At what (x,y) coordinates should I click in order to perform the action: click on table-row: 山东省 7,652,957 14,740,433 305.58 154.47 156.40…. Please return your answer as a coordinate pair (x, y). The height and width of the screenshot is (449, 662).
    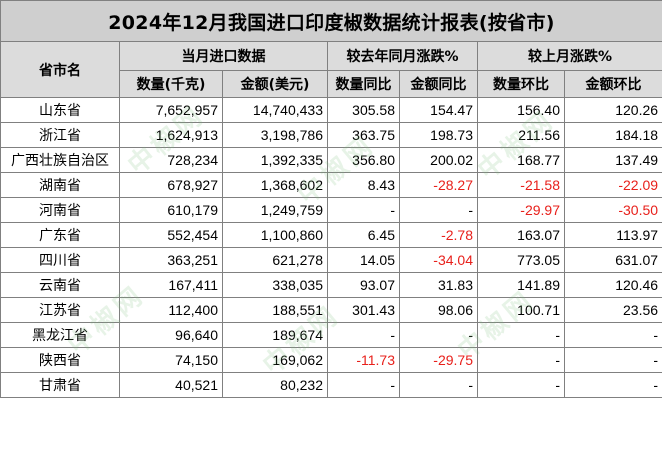
    Looking at the image, I should click on (331, 110).